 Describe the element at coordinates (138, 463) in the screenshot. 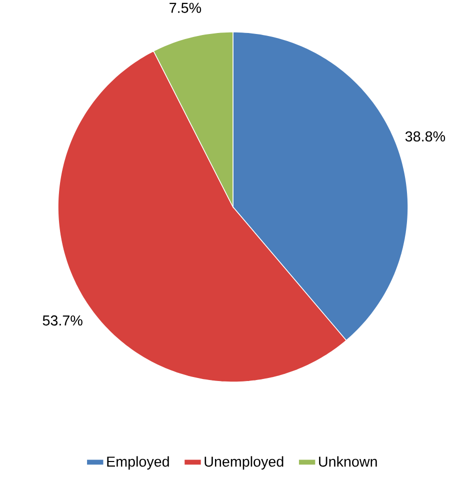

I see `legend-label: Employed` at that location.